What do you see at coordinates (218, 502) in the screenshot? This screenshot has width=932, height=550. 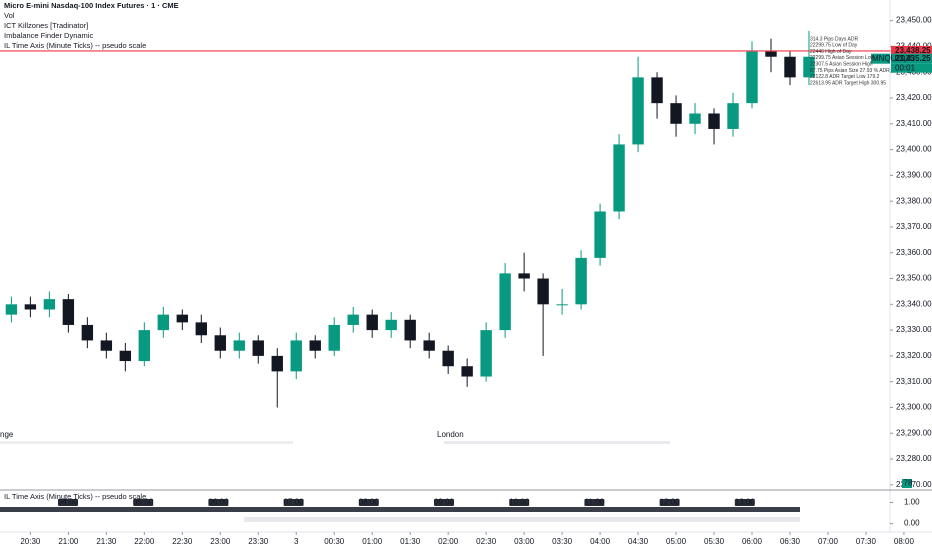 I see `hour-label: 06:00` at bounding box center [218, 502].